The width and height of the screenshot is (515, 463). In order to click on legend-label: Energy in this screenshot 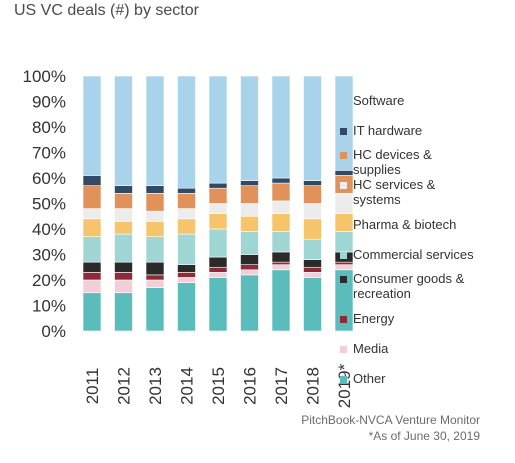, I will do `click(374, 318)`.